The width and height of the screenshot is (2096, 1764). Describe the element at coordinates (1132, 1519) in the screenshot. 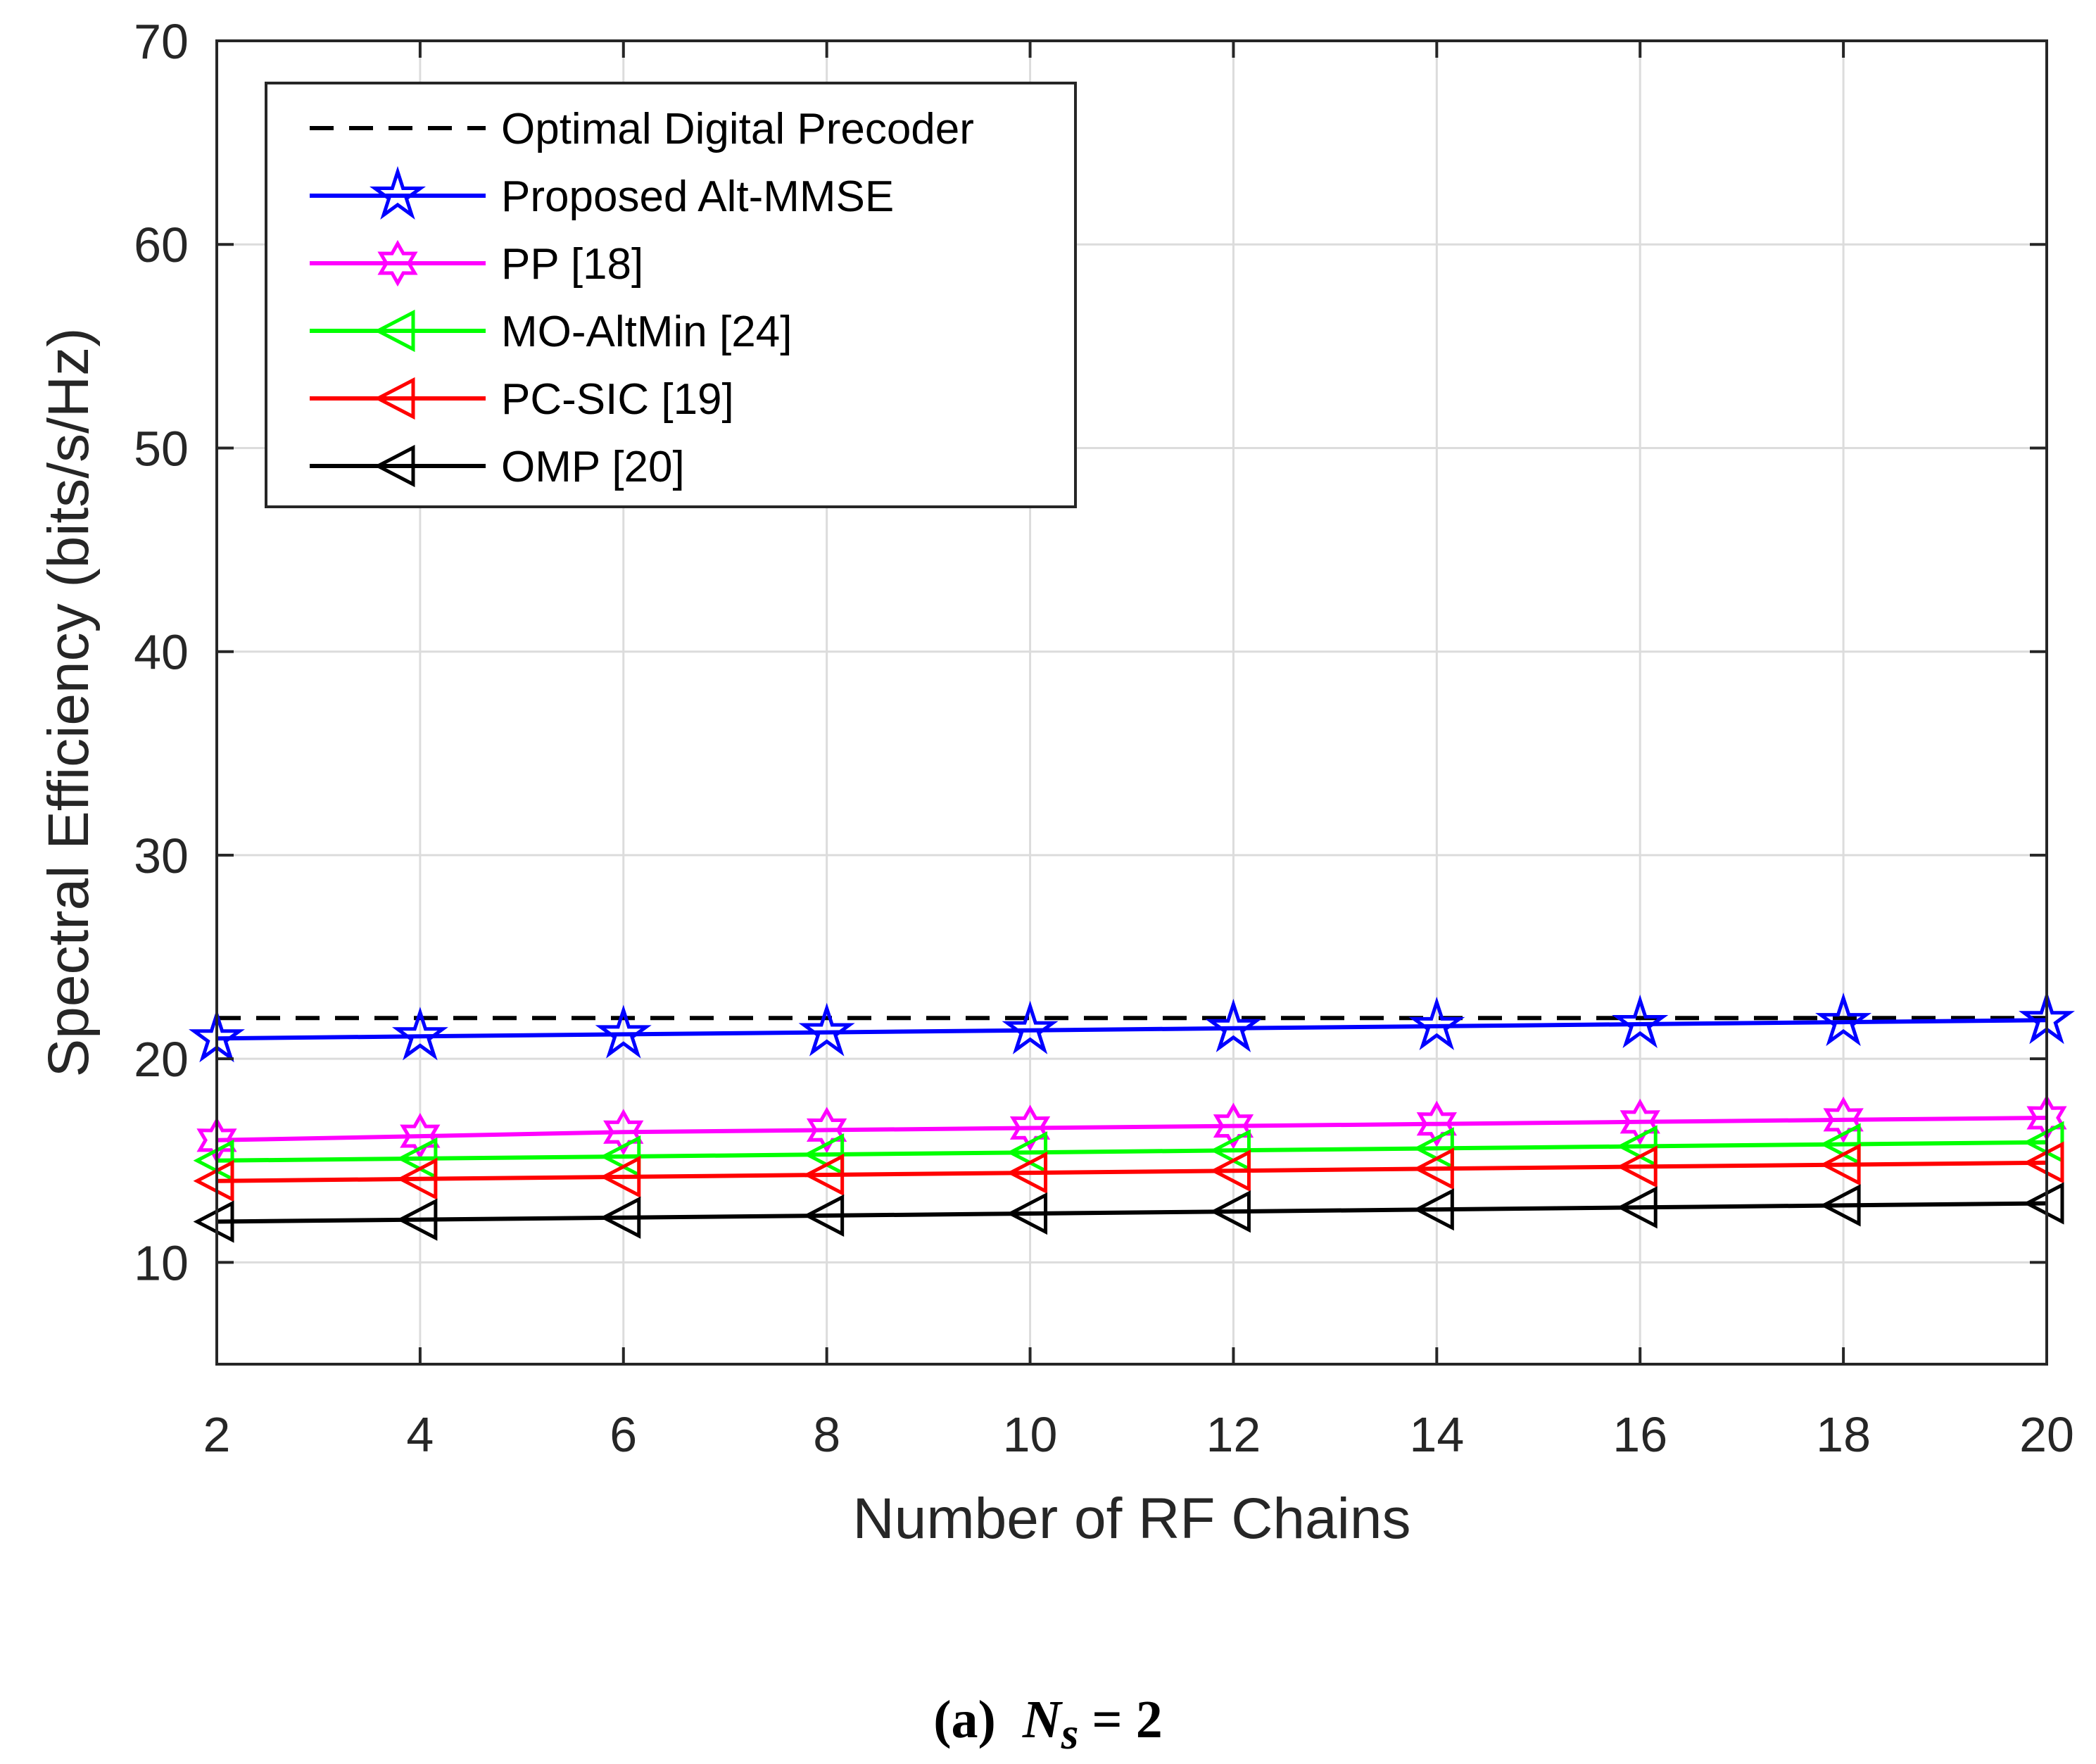

I see `x-axis-label: Number of RF Chains` at that location.